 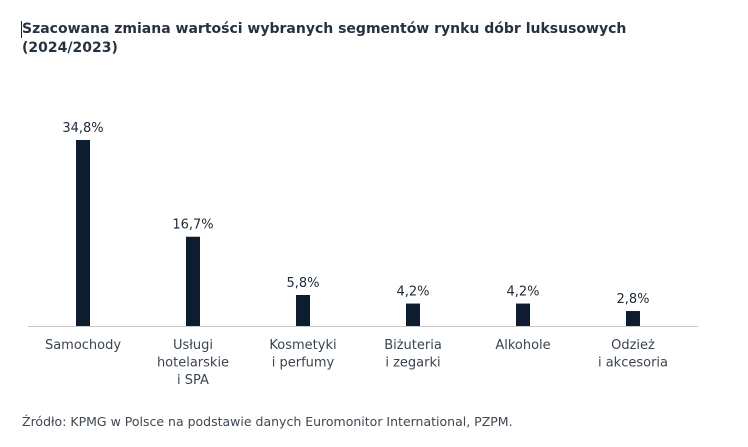 What do you see at coordinates (633, 345) in the screenshot?
I see `x-tick-label: Odzież` at bounding box center [633, 345].